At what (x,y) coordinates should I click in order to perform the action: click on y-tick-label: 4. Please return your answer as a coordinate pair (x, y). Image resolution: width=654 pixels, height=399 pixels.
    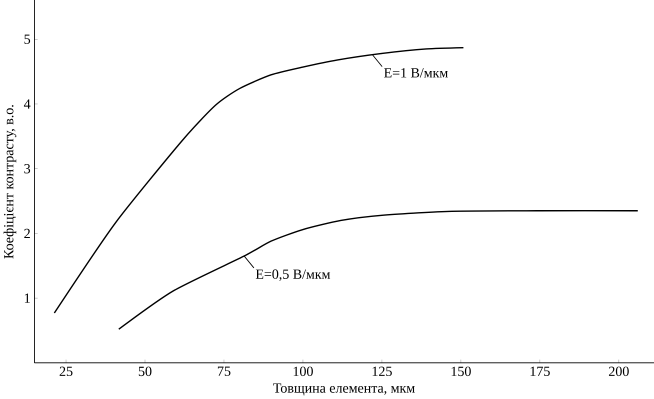
    Looking at the image, I should click on (27, 104).